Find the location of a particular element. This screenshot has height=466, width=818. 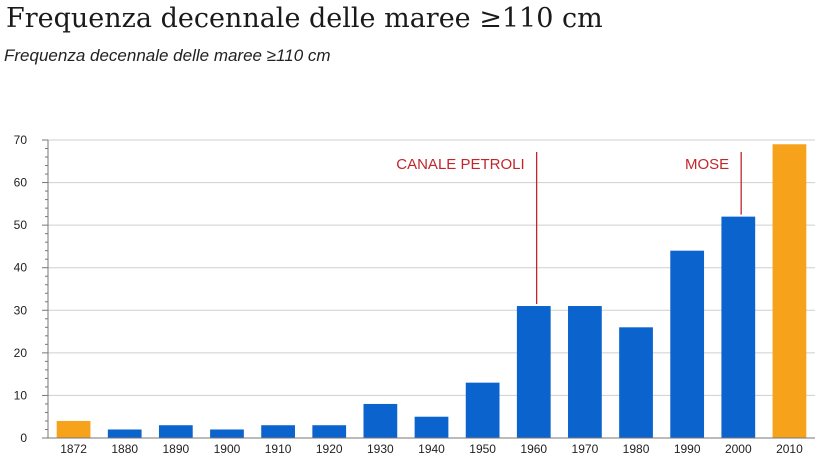

y-tick-label: 0 is located at coordinates (23, 438).